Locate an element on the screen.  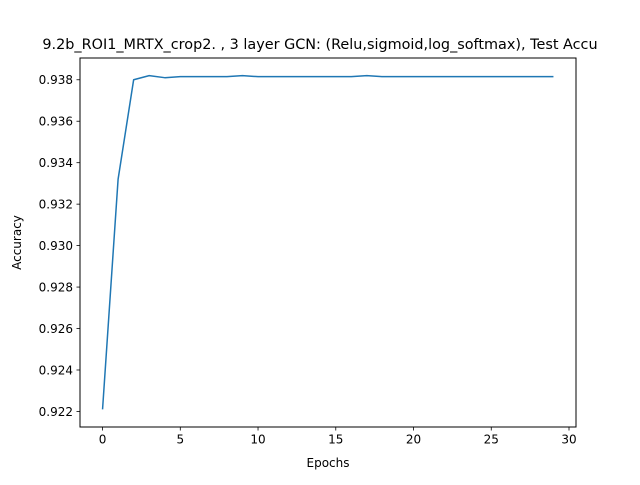
x-tick-label: 20 is located at coordinates (413, 440).